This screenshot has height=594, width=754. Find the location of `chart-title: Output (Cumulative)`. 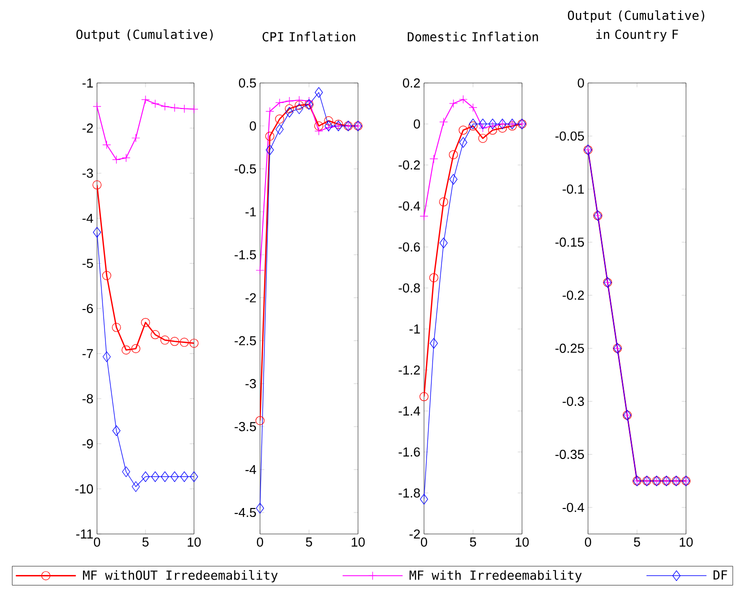

chart-title: Output (Cumulative) is located at coordinates (144, 35).